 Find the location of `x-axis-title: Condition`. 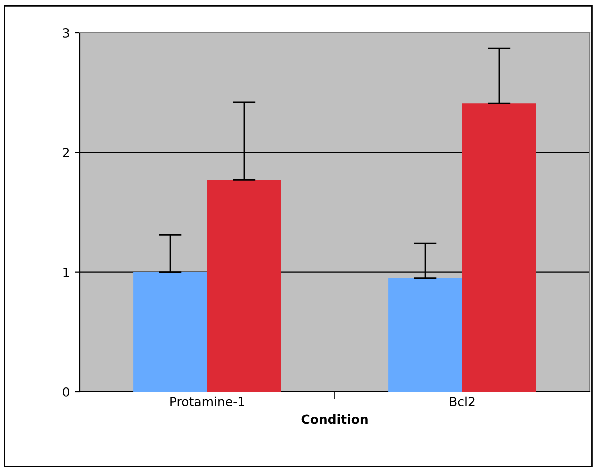

x-axis-title: Condition is located at coordinates (335, 419).